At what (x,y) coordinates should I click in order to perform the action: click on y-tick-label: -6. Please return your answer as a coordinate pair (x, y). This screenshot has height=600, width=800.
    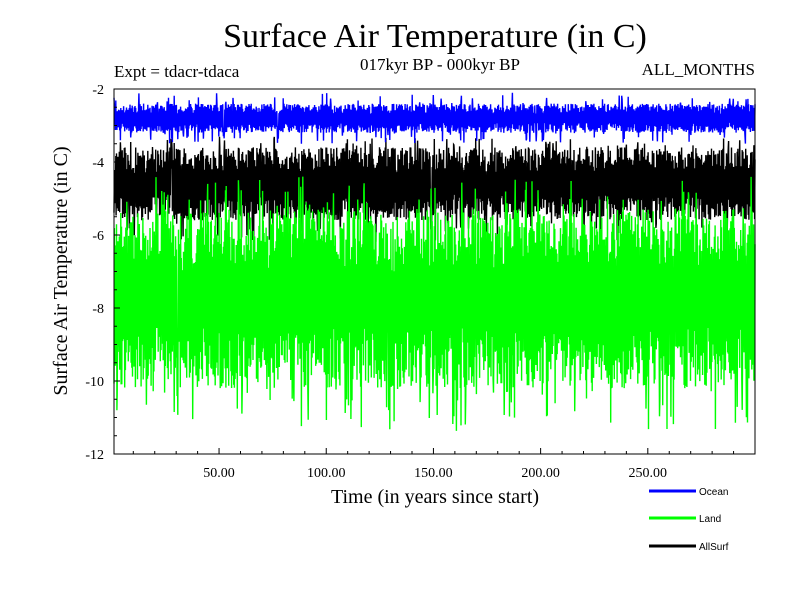
    Looking at the image, I should click on (98, 236).